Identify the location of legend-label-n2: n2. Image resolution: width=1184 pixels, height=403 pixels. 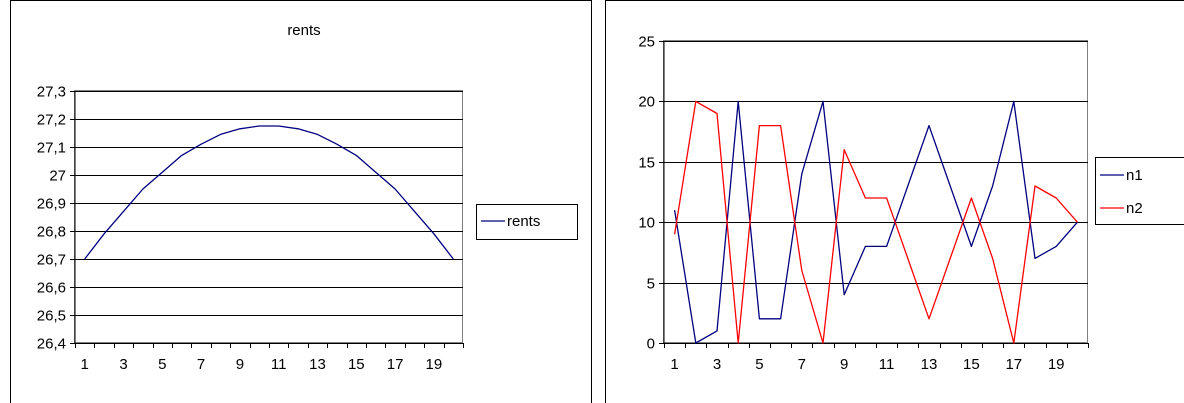
(1134, 208).